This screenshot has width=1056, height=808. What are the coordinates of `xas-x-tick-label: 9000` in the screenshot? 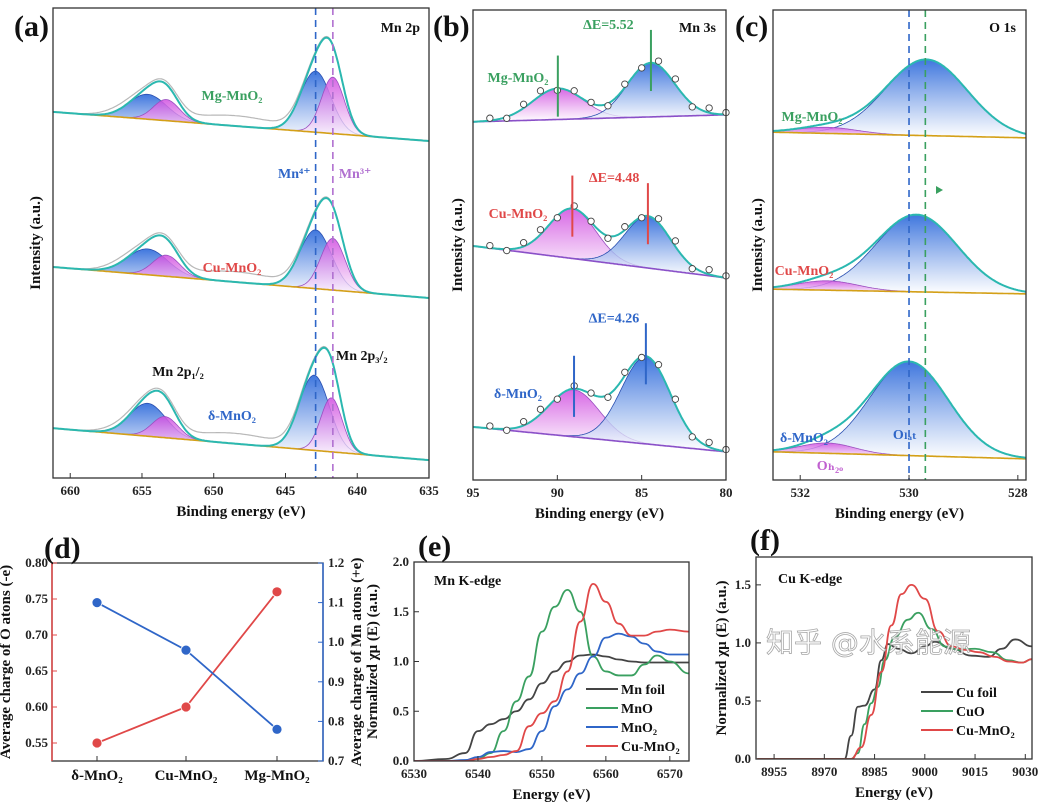 It's located at (925, 771).